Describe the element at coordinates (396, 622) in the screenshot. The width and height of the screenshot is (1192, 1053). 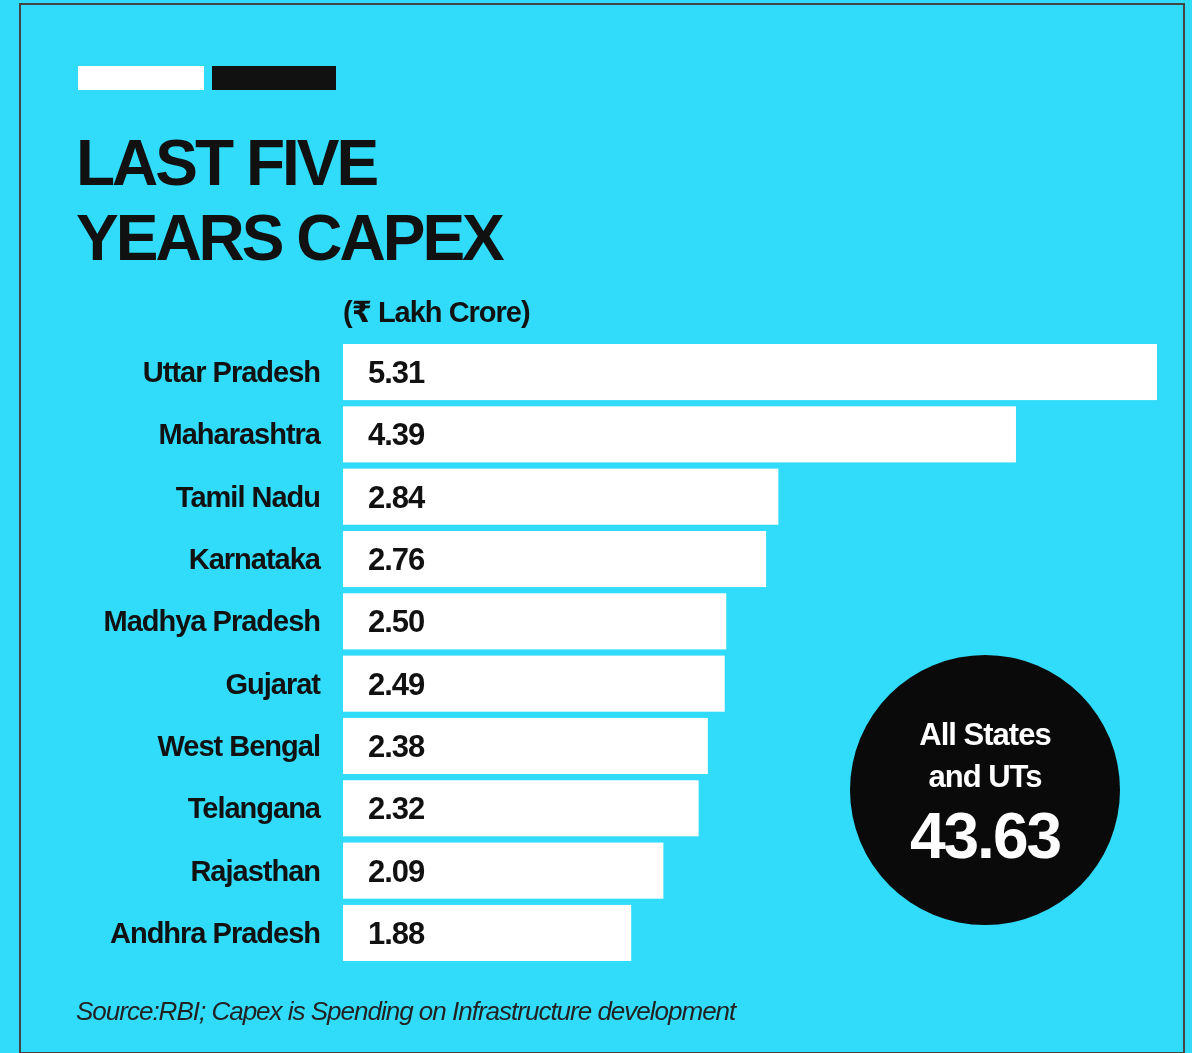
I see `data-label: 2.50` at that location.